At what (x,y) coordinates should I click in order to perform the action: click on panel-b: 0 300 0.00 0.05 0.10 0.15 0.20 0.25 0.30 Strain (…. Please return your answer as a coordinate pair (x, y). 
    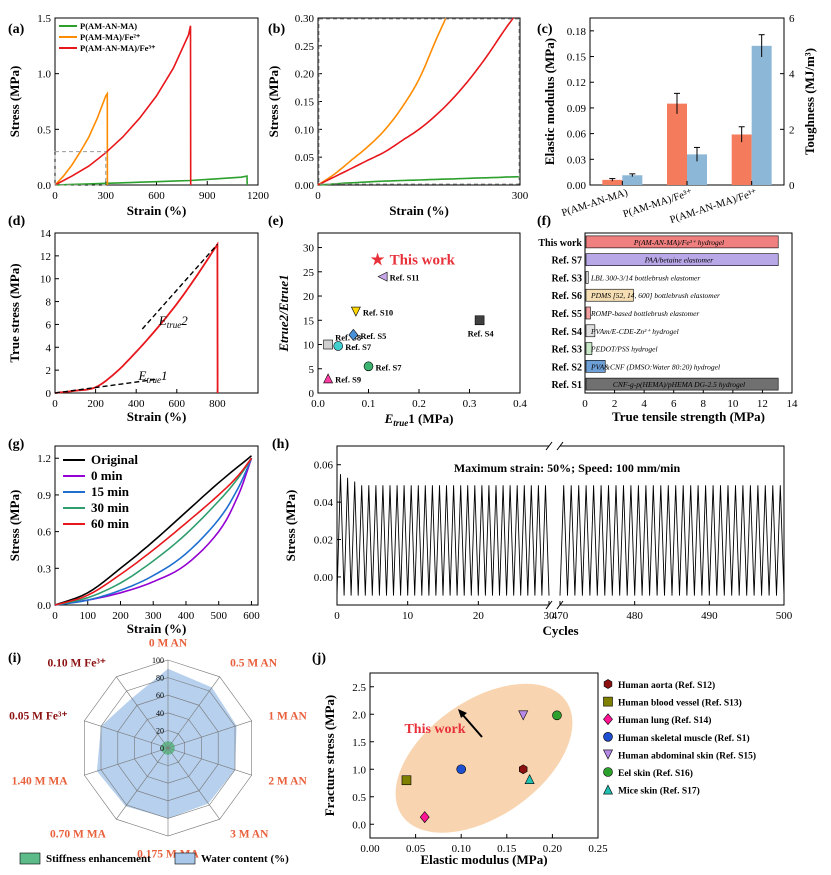
    Looking at the image, I should click on (397, 115).